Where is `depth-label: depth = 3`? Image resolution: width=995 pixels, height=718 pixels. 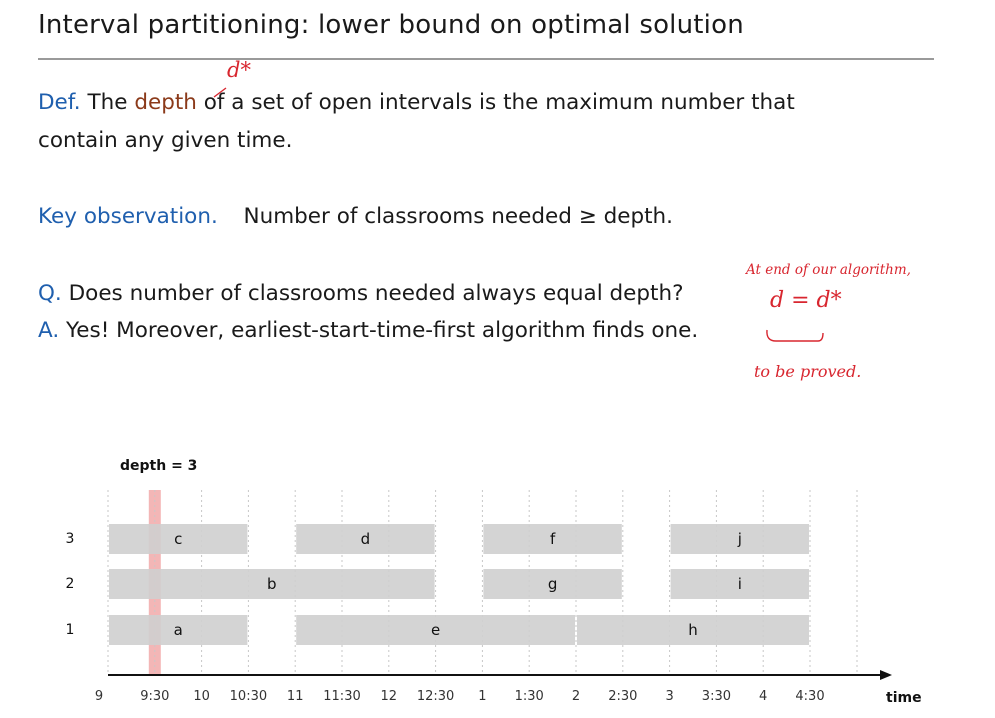 depth-label: depth = 3 is located at coordinates (158, 466).